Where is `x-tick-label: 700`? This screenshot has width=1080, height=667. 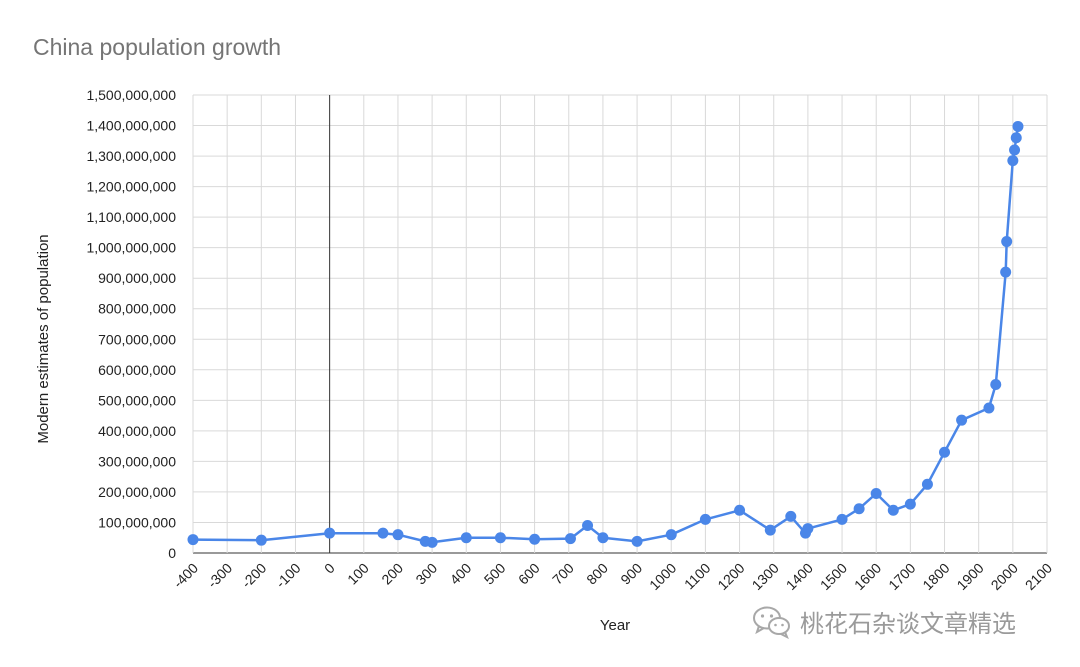
x-tick-label: 700 is located at coordinates (563, 574).